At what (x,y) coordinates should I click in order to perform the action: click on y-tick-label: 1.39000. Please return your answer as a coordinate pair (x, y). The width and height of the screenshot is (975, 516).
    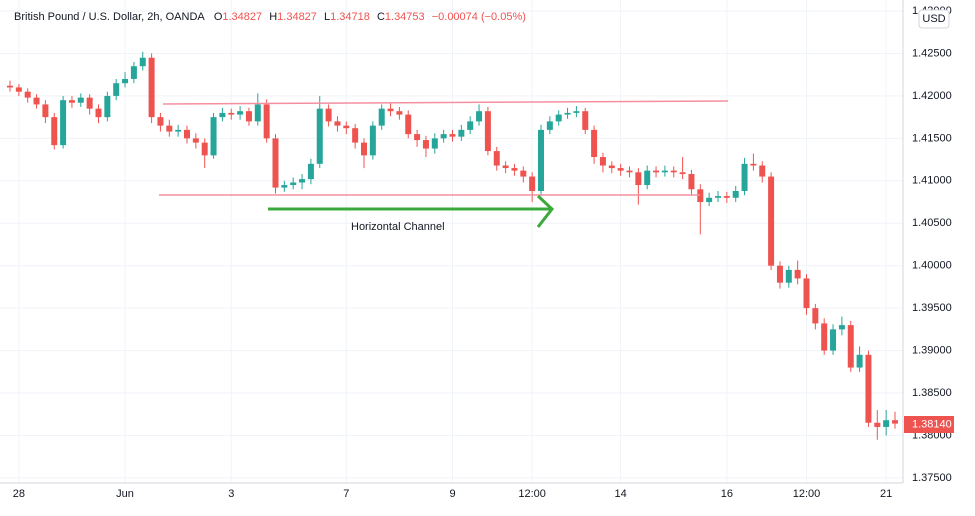
    Looking at the image, I should click on (932, 350).